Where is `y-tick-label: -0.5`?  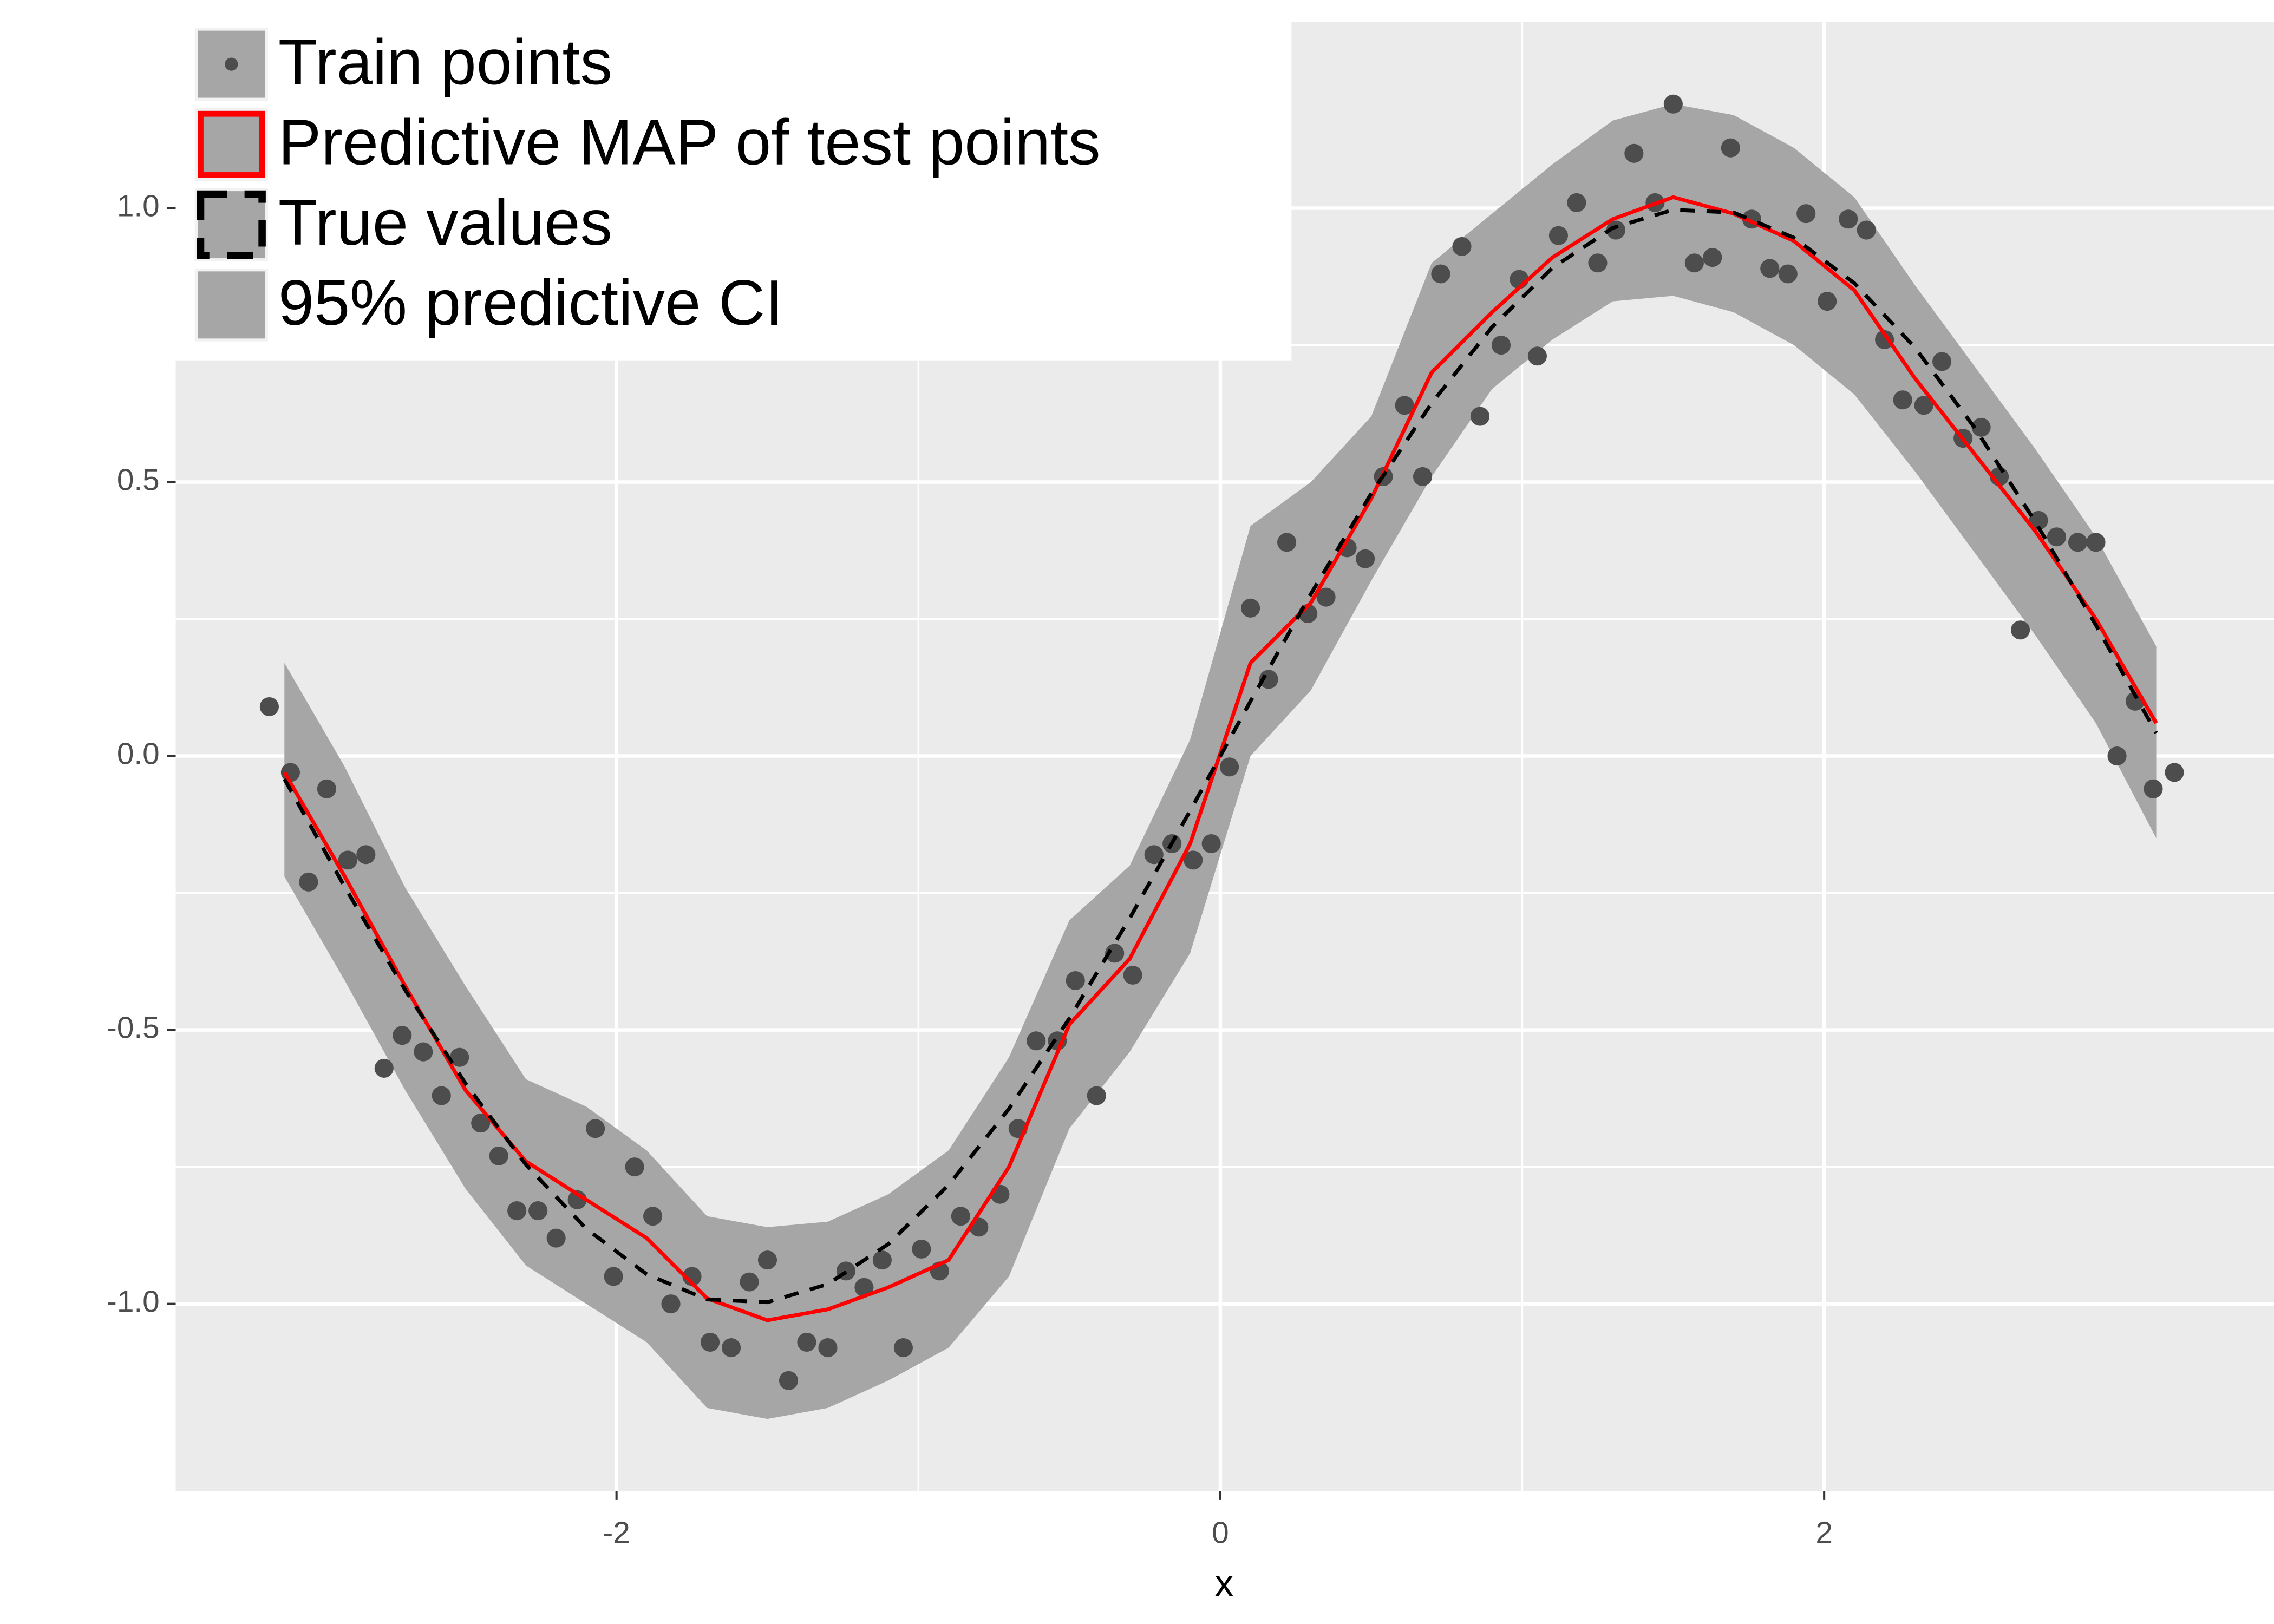
y-tick-label: -0.5 is located at coordinates (134, 1028).